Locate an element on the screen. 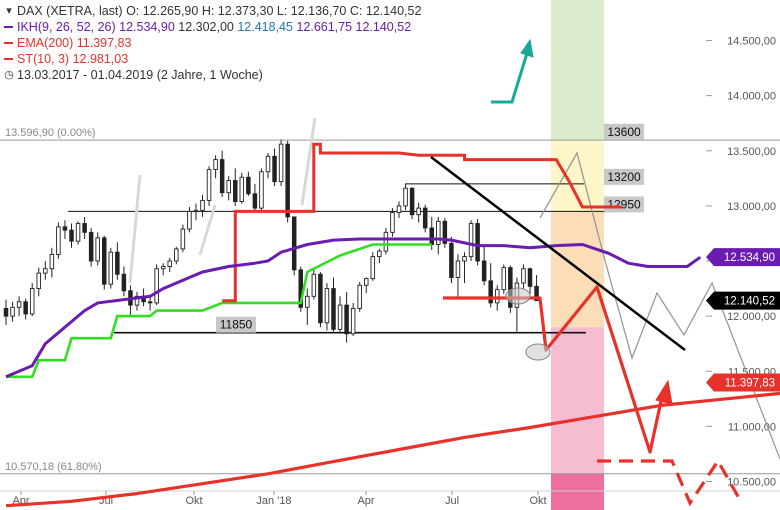  marker-circle-support is located at coordinates (518, 296).